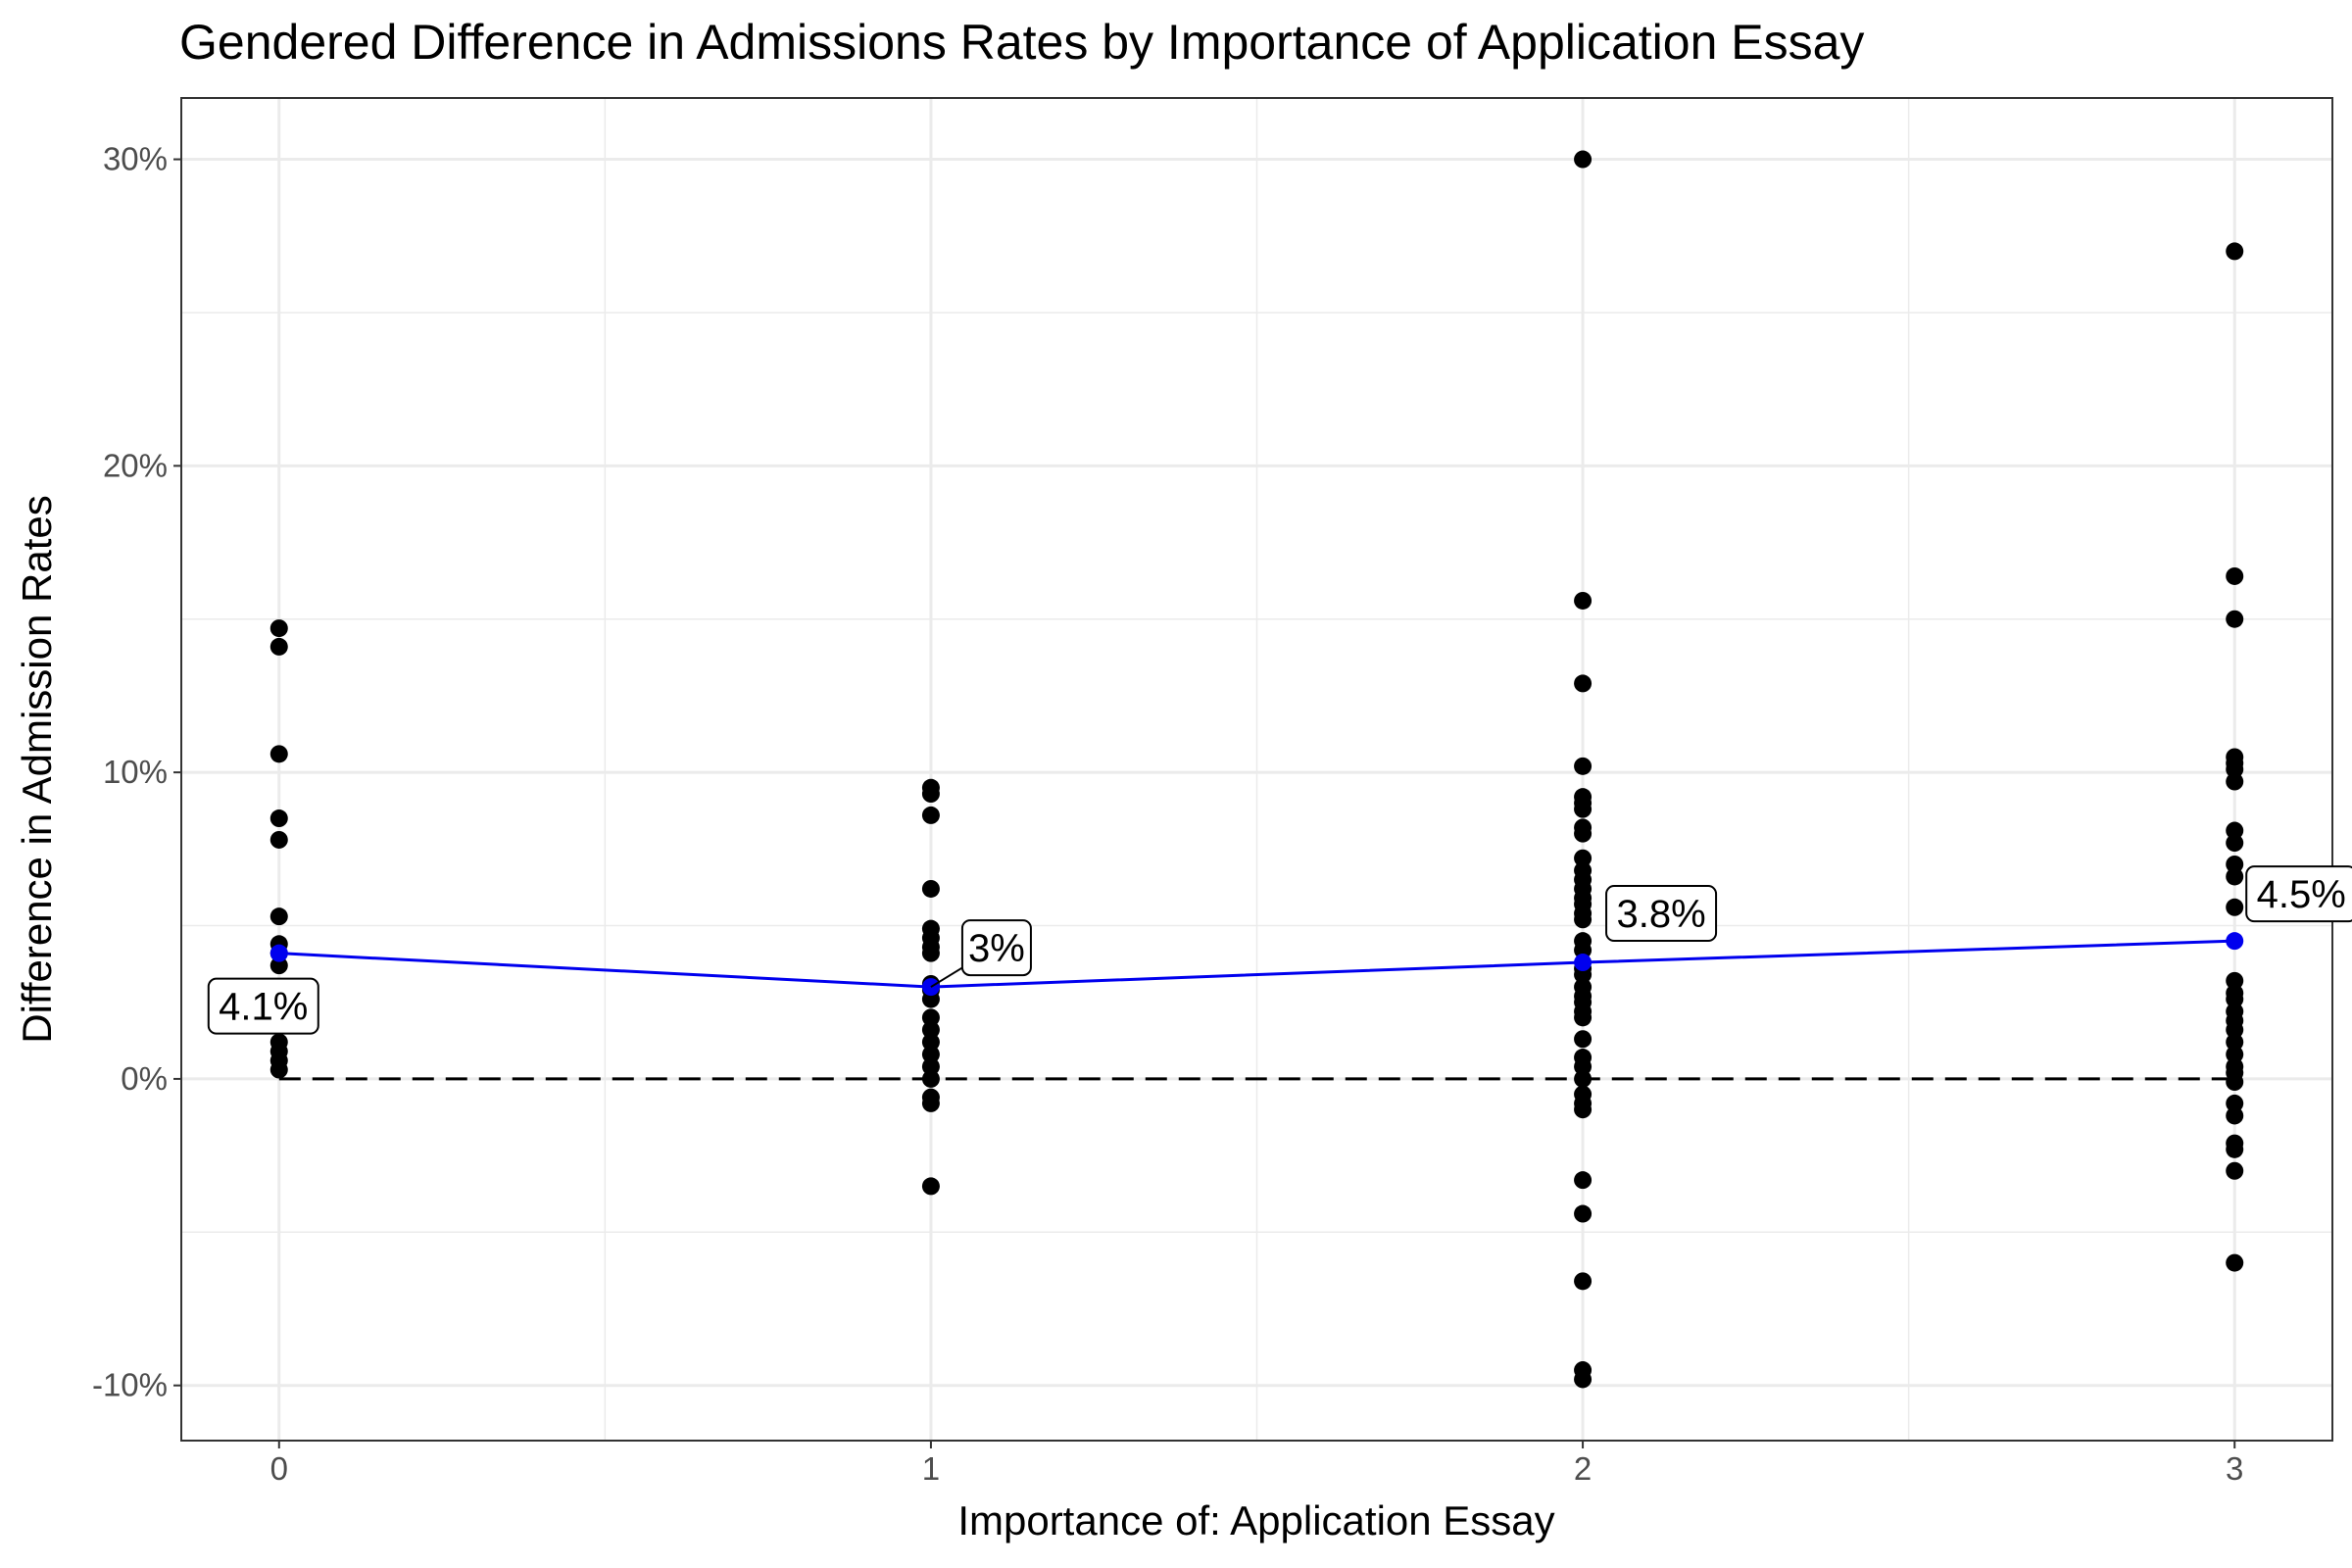 The image size is (2352, 1568). Describe the element at coordinates (2301, 894) in the screenshot. I see `mean-label: 4.5%` at that location.